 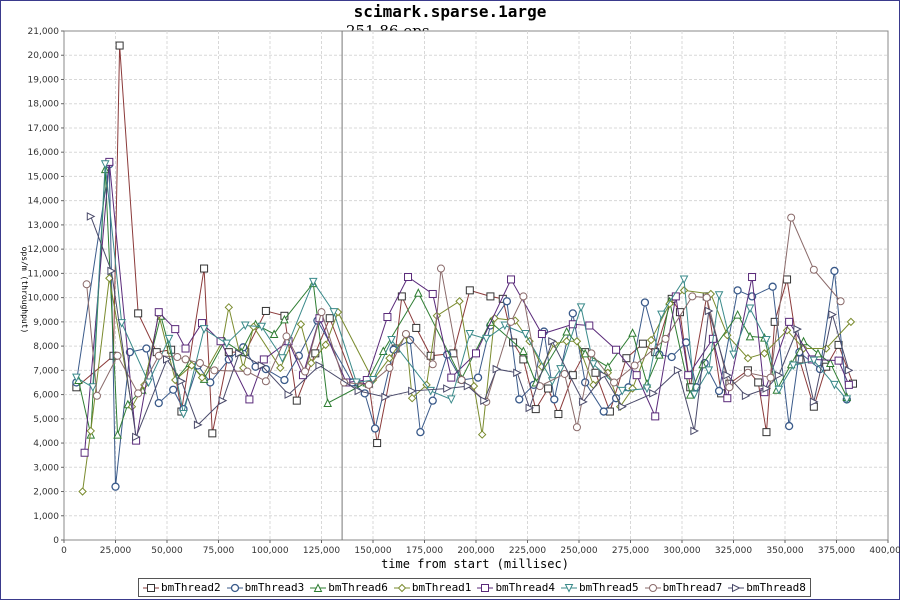 I want to click on y-tick-label: 5,000, so click(x=46, y=420).